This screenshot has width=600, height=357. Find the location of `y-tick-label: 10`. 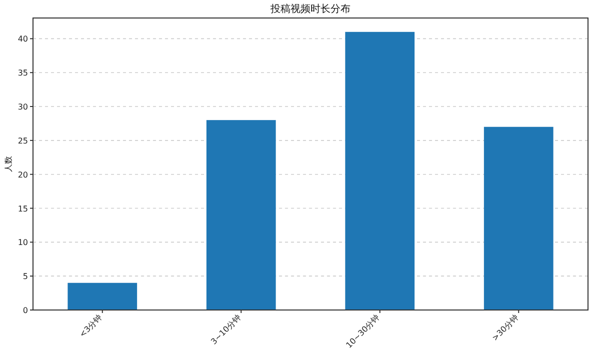

y-tick-label: 10 is located at coordinates (23, 243).